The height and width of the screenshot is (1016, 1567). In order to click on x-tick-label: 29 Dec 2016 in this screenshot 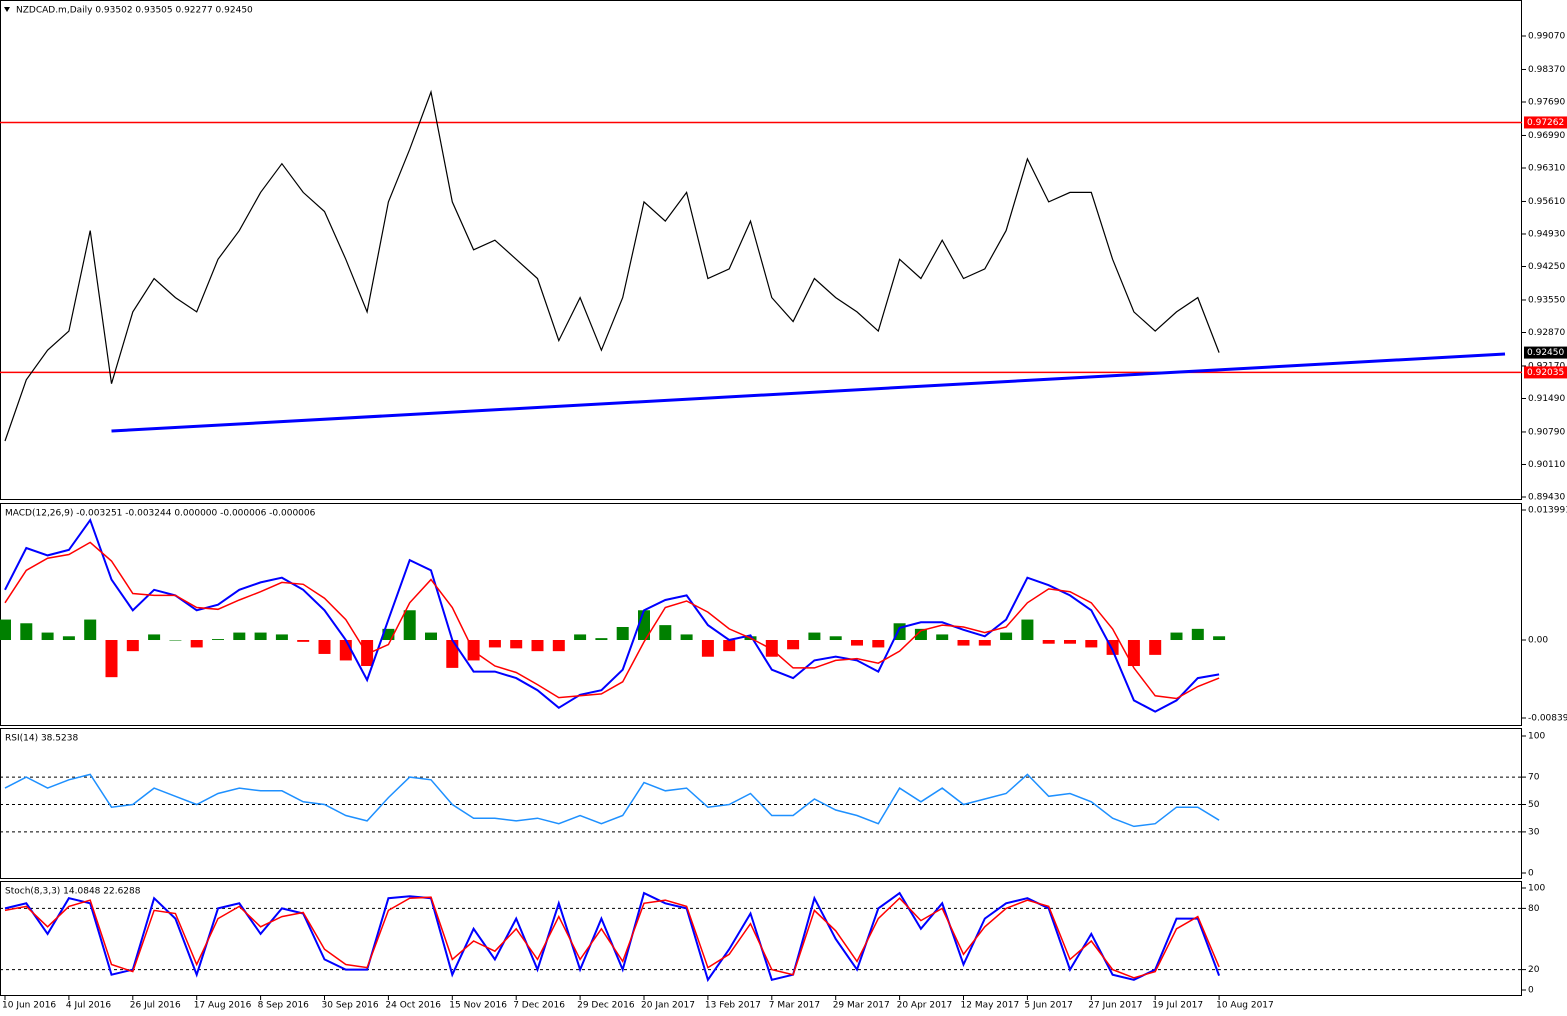, I will do `click(606, 1006)`.